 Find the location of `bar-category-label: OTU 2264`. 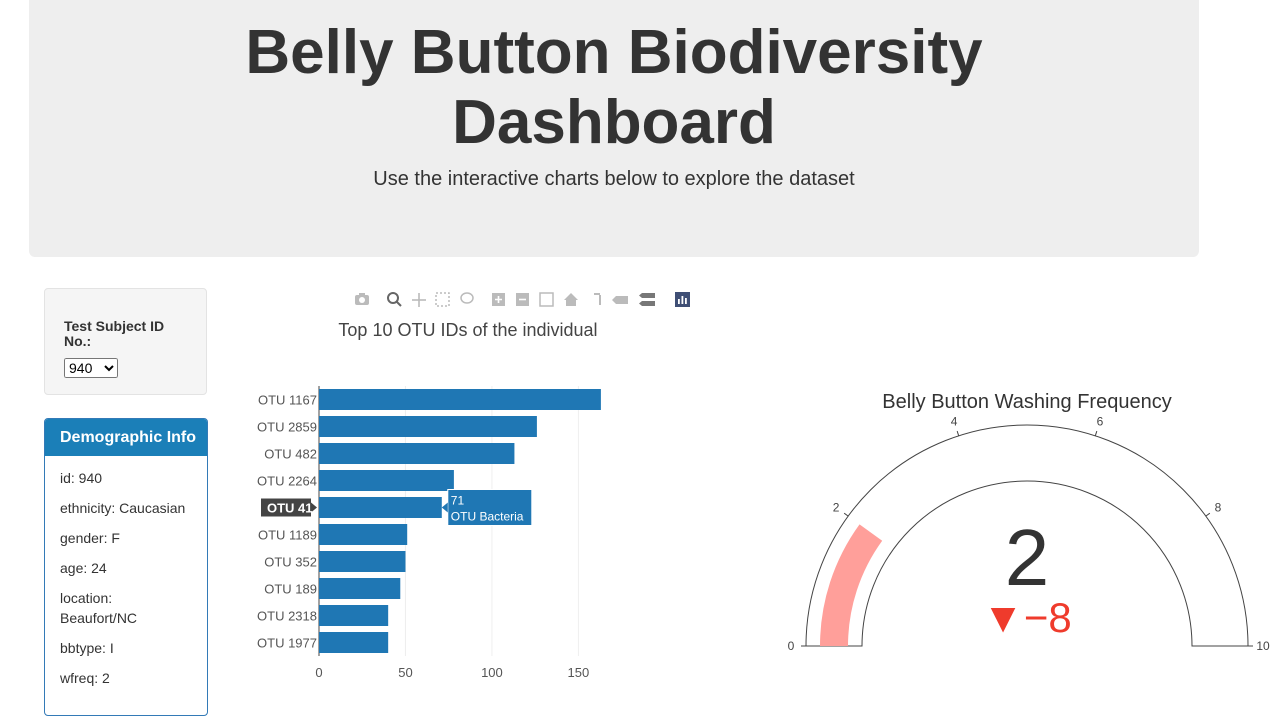

bar-category-label: OTU 2264 is located at coordinates (287, 481).